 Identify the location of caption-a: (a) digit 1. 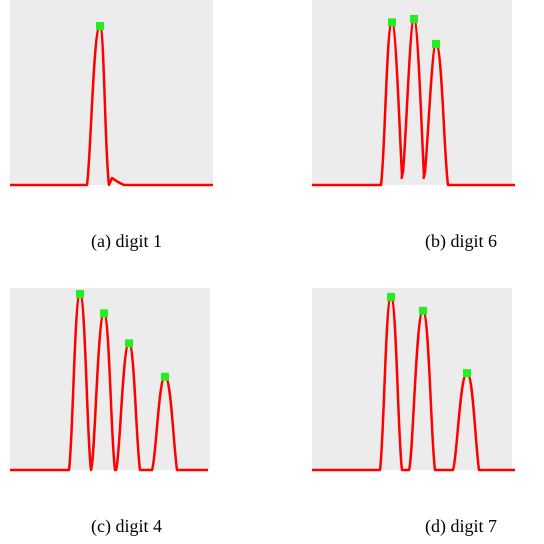
(126, 241).